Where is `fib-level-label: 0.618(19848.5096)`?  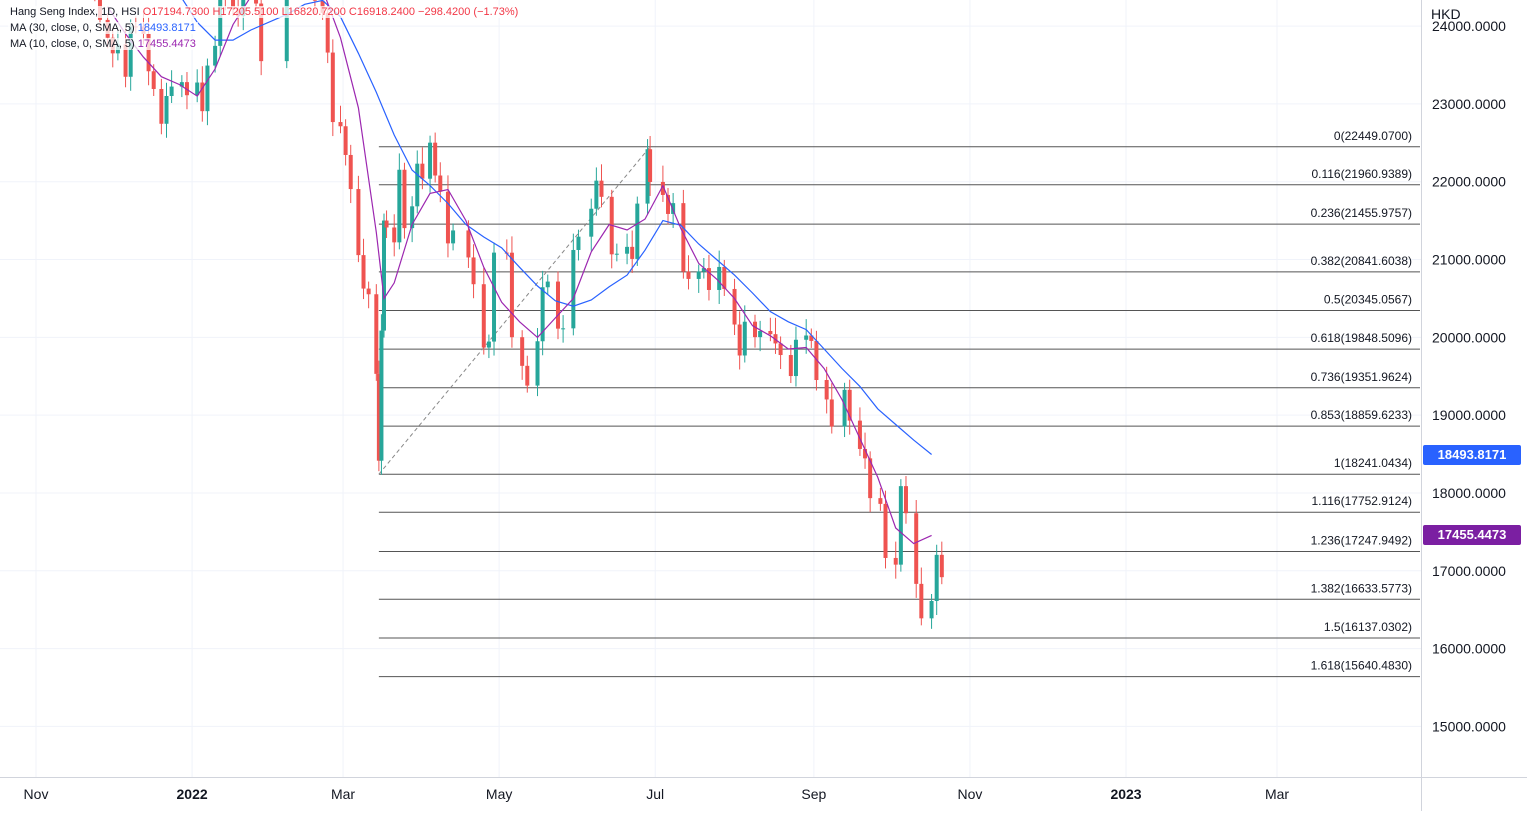
fib-level-label: 0.618(19848.5096) is located at coordinates (1361, 338).